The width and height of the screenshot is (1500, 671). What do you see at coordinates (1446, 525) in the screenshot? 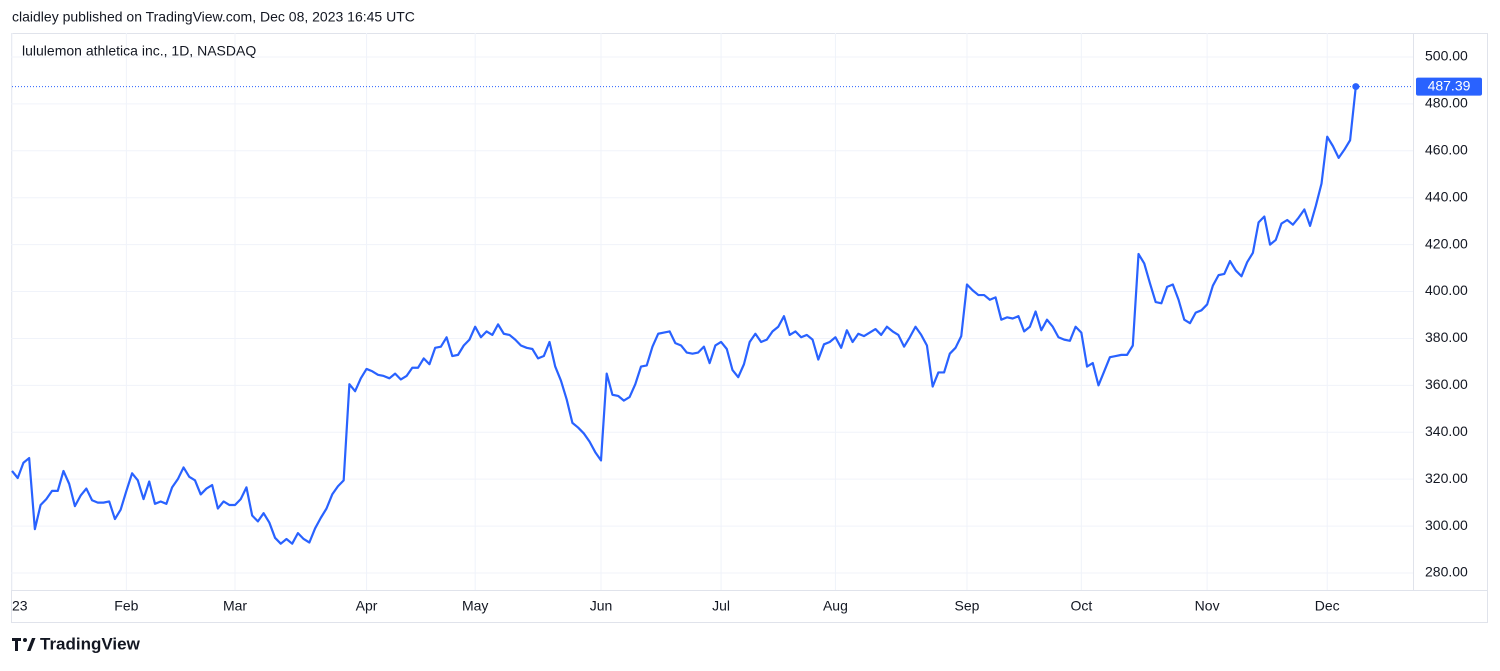
I see `y-tick-label: 300.00` at bounding box center [1446, 525].